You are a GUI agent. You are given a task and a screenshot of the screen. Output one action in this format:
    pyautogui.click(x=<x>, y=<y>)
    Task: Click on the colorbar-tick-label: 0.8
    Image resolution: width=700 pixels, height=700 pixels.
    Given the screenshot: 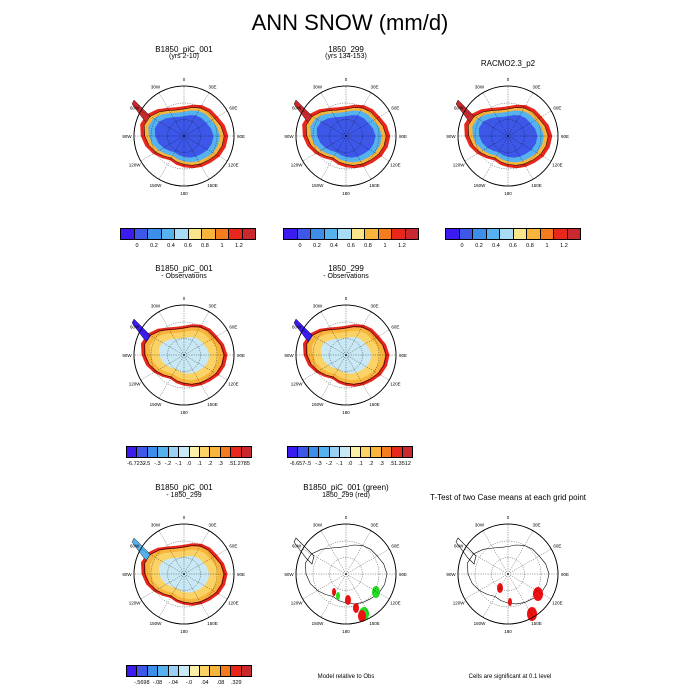 What is the action you would take?
    pyautogui.click(x=368, y=246)
    